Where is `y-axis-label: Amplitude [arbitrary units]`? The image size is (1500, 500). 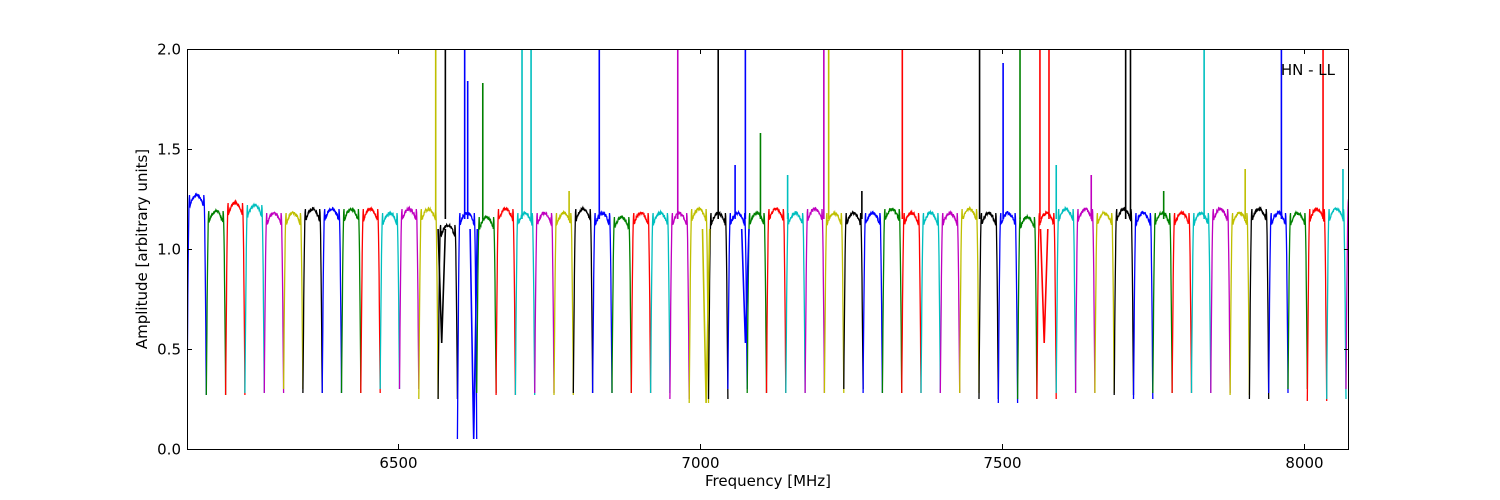
y-axis-label: Amplitude [arbitrary units] is located at coordinates (142, 249).